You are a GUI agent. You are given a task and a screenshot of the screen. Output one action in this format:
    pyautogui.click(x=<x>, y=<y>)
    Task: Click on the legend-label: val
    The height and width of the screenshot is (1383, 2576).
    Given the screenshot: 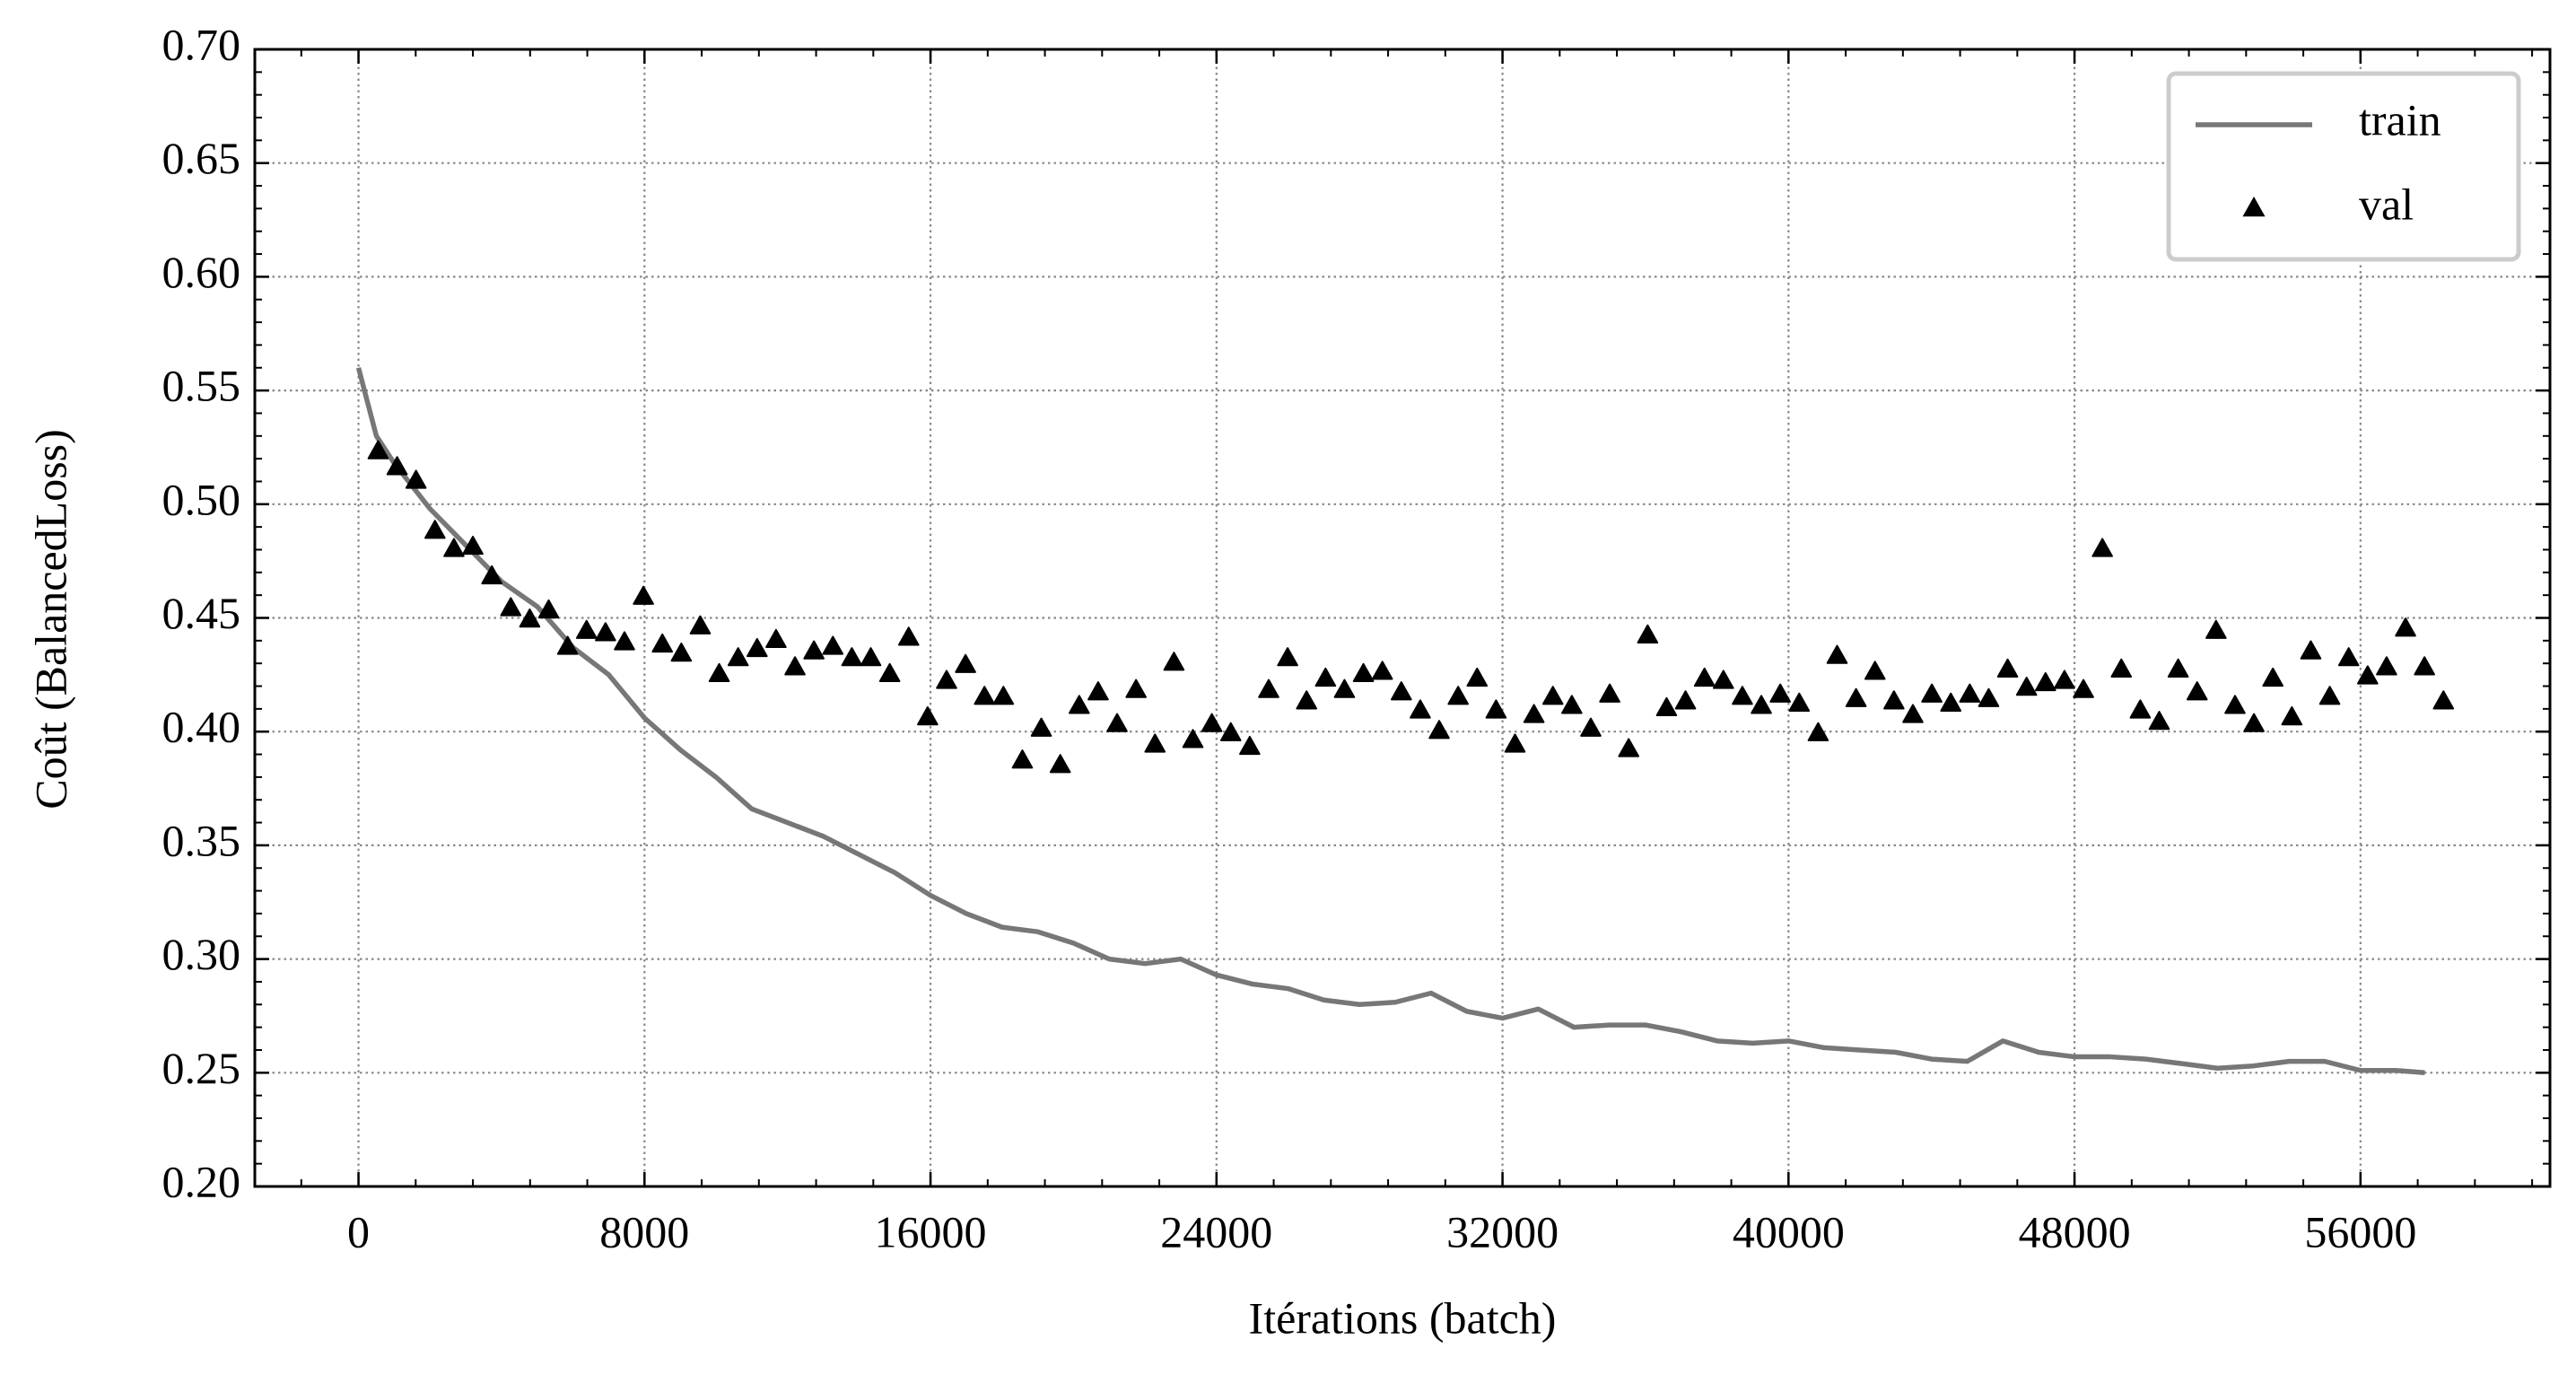 What is the action you would take?
    pyautogui.click(x=2387, y=204)
    